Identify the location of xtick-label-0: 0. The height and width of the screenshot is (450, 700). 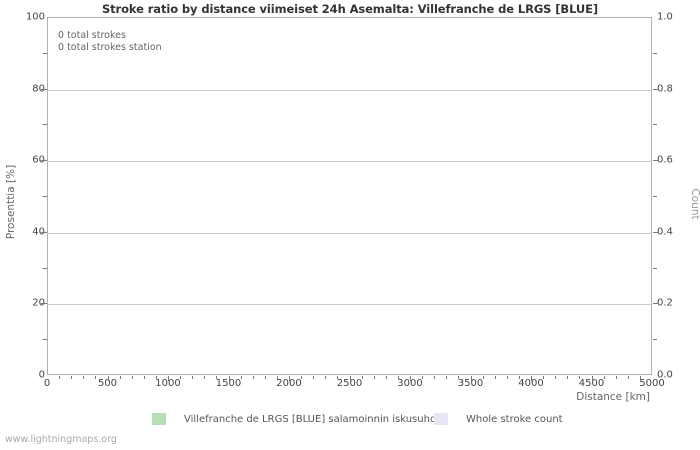
(47, 383).